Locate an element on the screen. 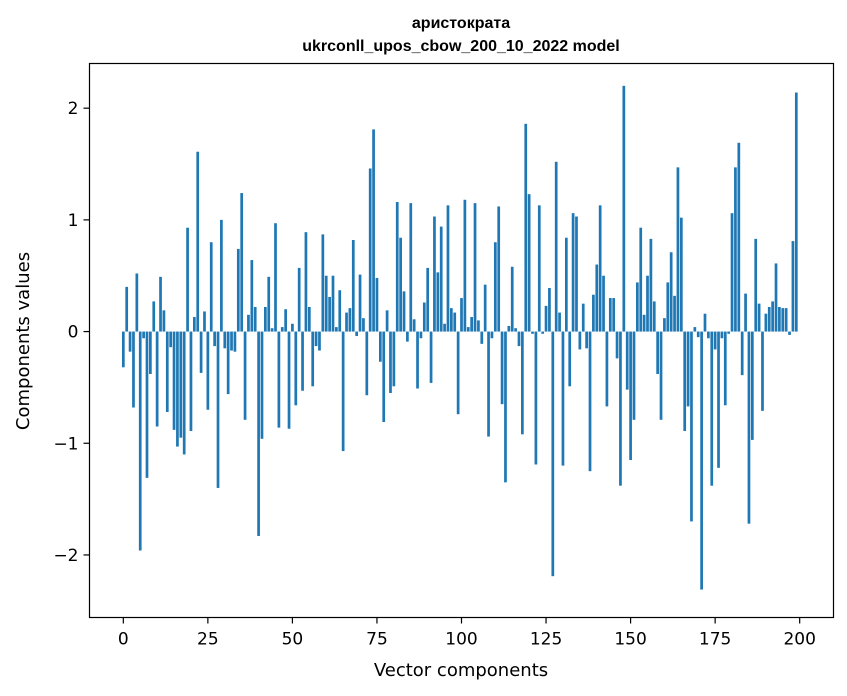 The height and width of the screenshot is (696, 847). x-tick-label: 150 is located at coordinates (630, 640).